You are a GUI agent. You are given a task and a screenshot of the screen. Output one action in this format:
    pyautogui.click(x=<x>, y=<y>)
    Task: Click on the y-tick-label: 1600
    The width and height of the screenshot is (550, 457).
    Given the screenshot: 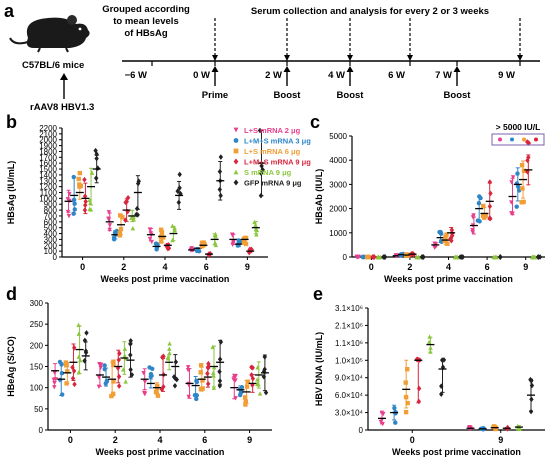 What is the action you would take?
    pyautogui.click(x=48, y=163)
    